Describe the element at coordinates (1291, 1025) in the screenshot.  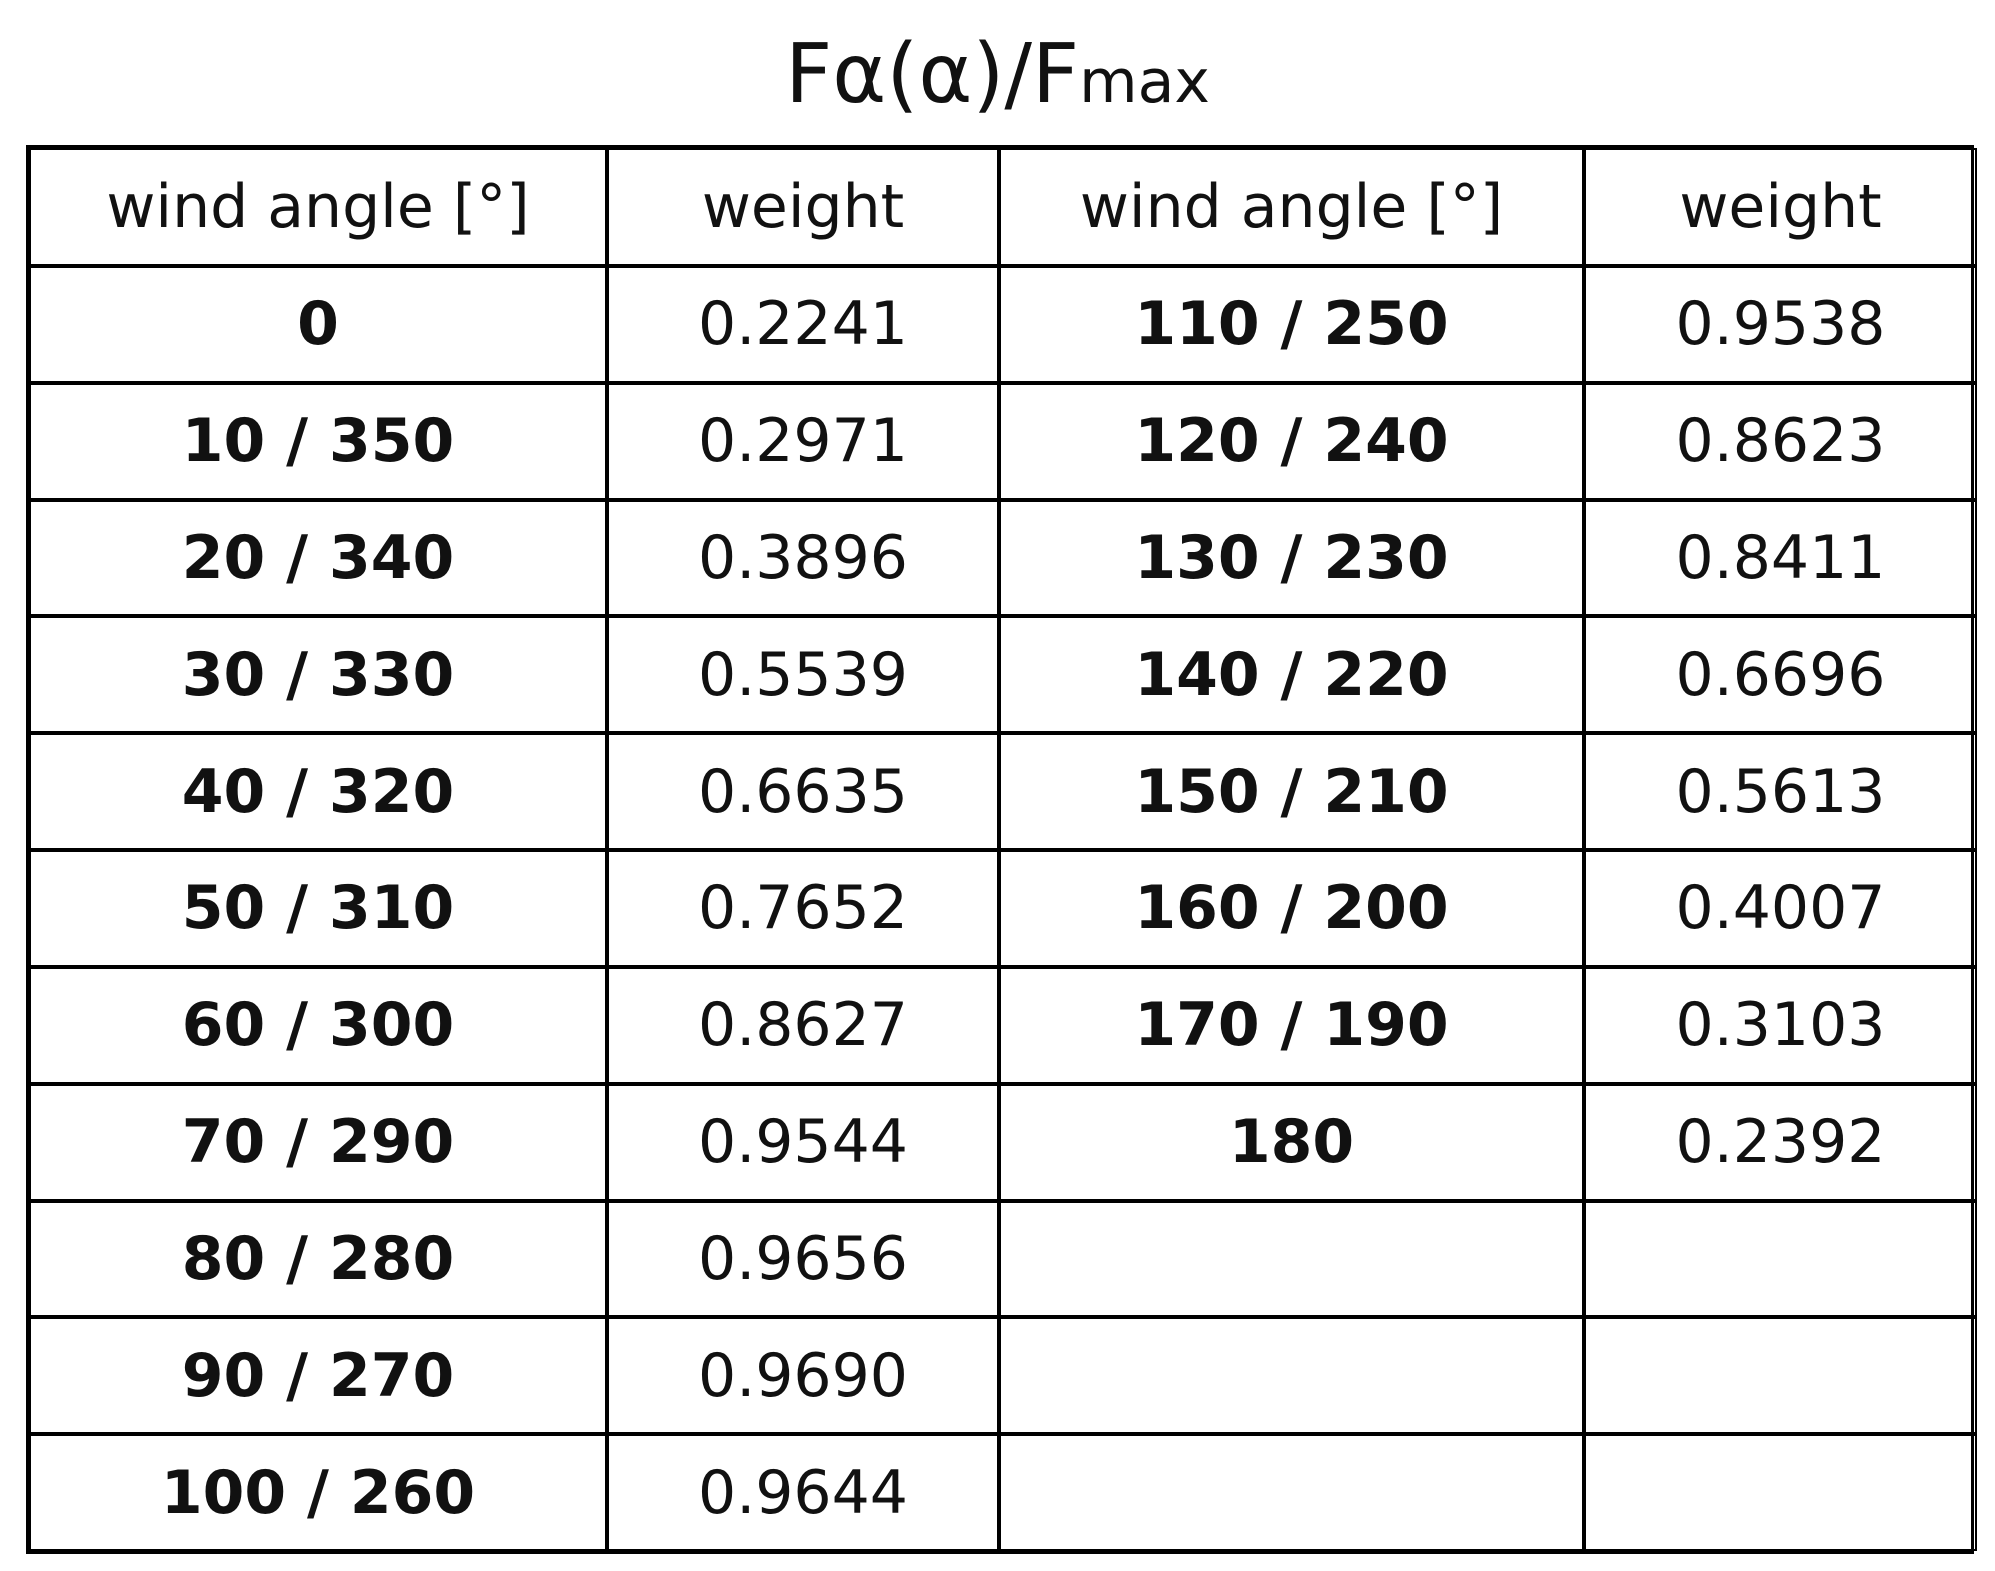
I see `angle-cell: 170 / 190` at that location.